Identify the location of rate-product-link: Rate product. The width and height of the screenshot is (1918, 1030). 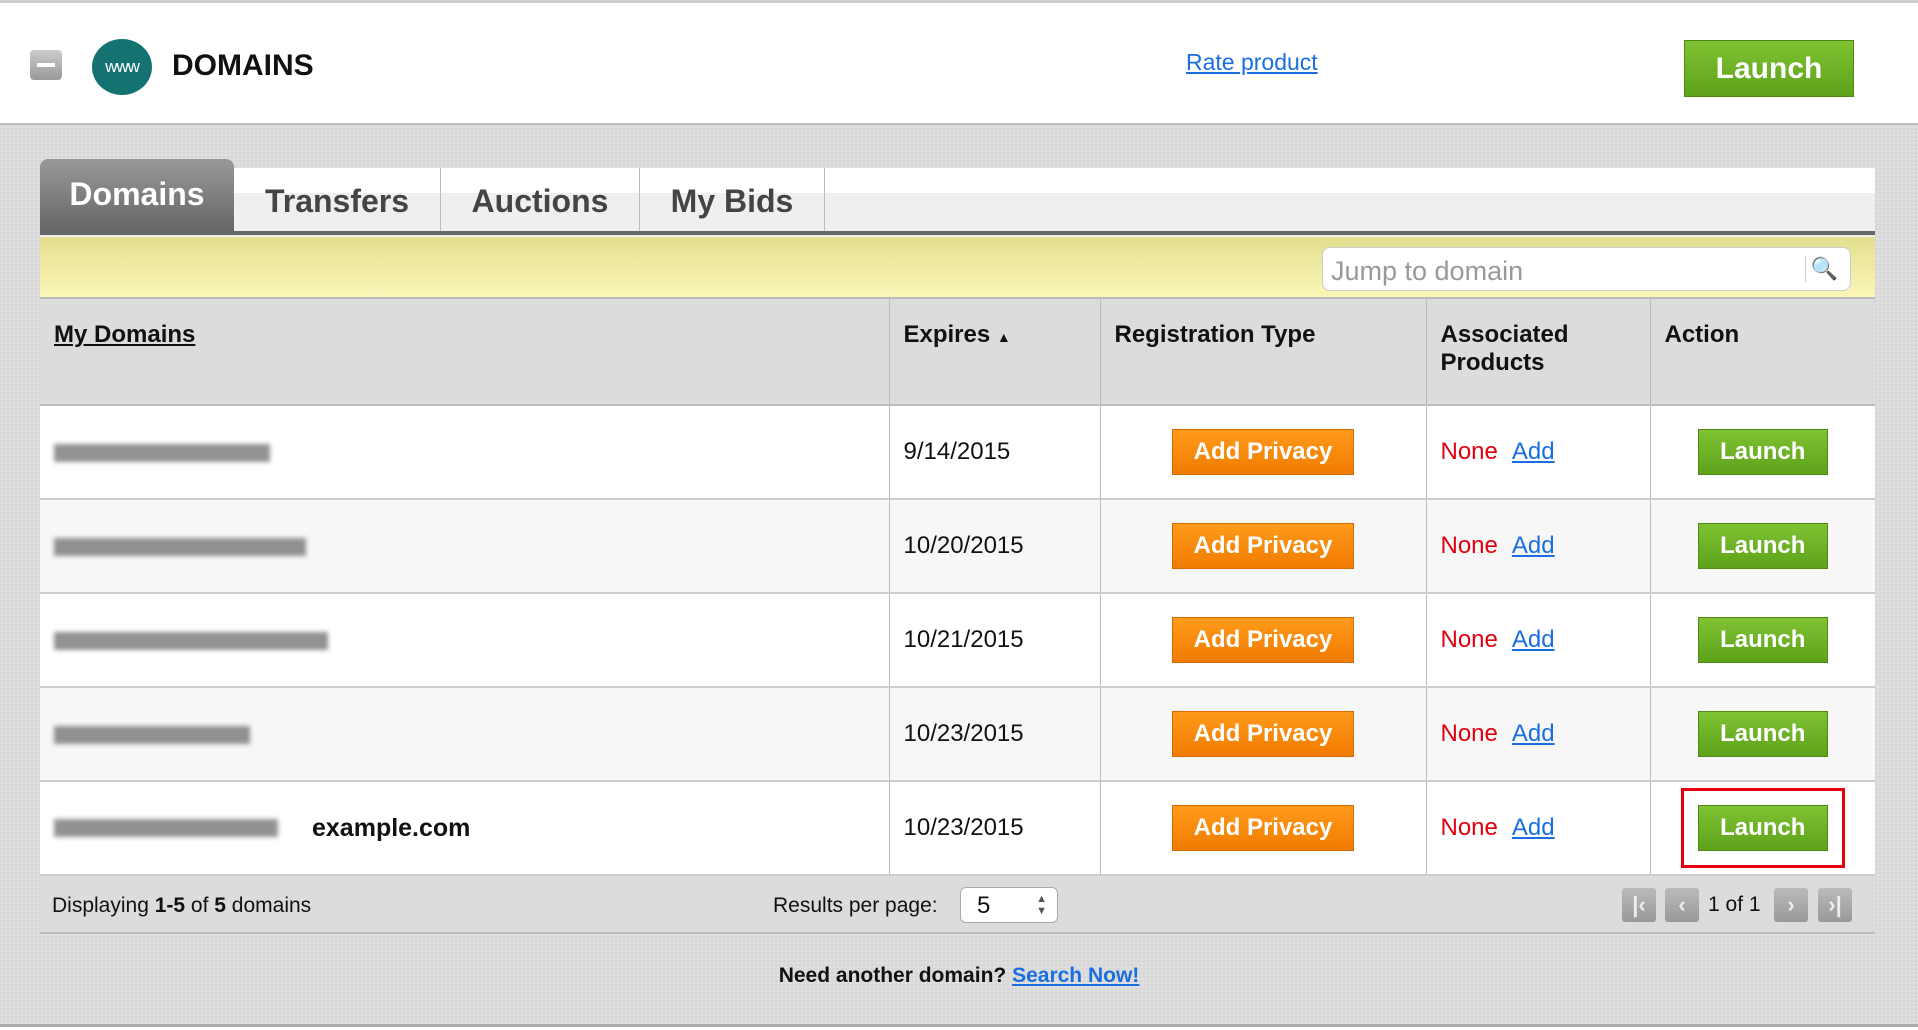
(1252, 62).